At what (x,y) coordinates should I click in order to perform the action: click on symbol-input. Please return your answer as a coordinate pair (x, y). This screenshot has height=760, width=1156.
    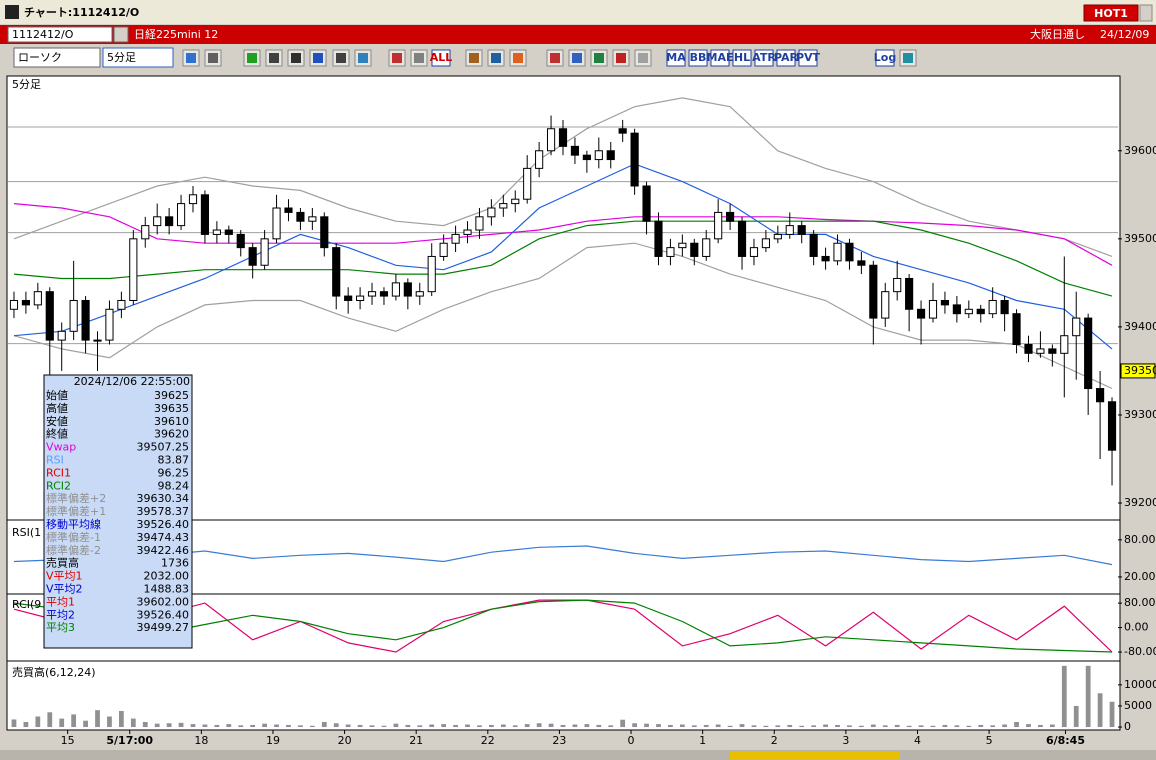
    Looking at the image, I should click on (60, 34).